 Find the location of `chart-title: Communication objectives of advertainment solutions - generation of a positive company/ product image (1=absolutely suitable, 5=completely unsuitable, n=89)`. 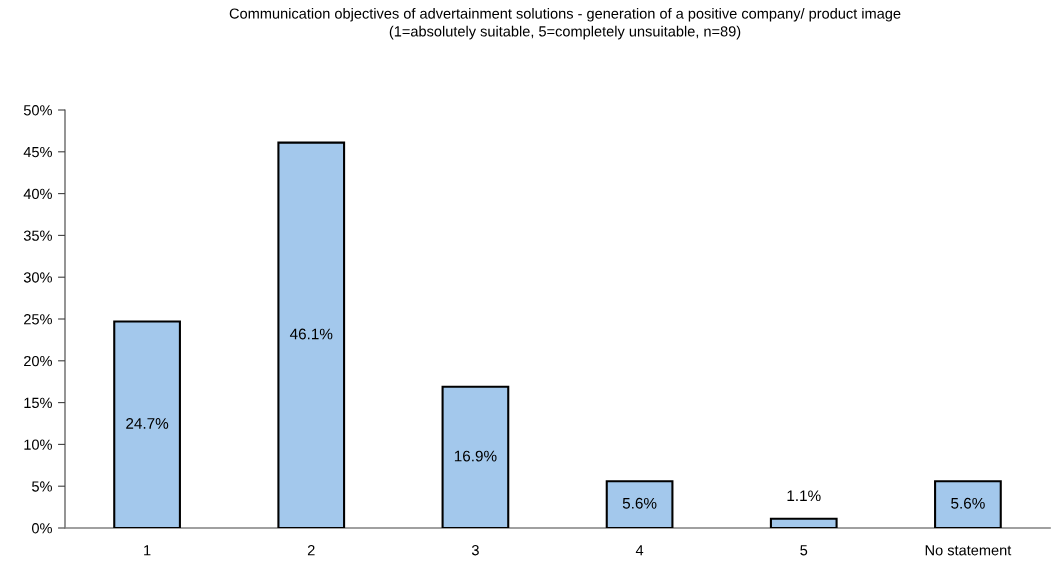

chart-title: Communication objectives of advertainment solutions - generation of a positive company/ product image (1=absolutely suitable, 5=completely unsuitable, n=89) is located at coordinates (565, 24).